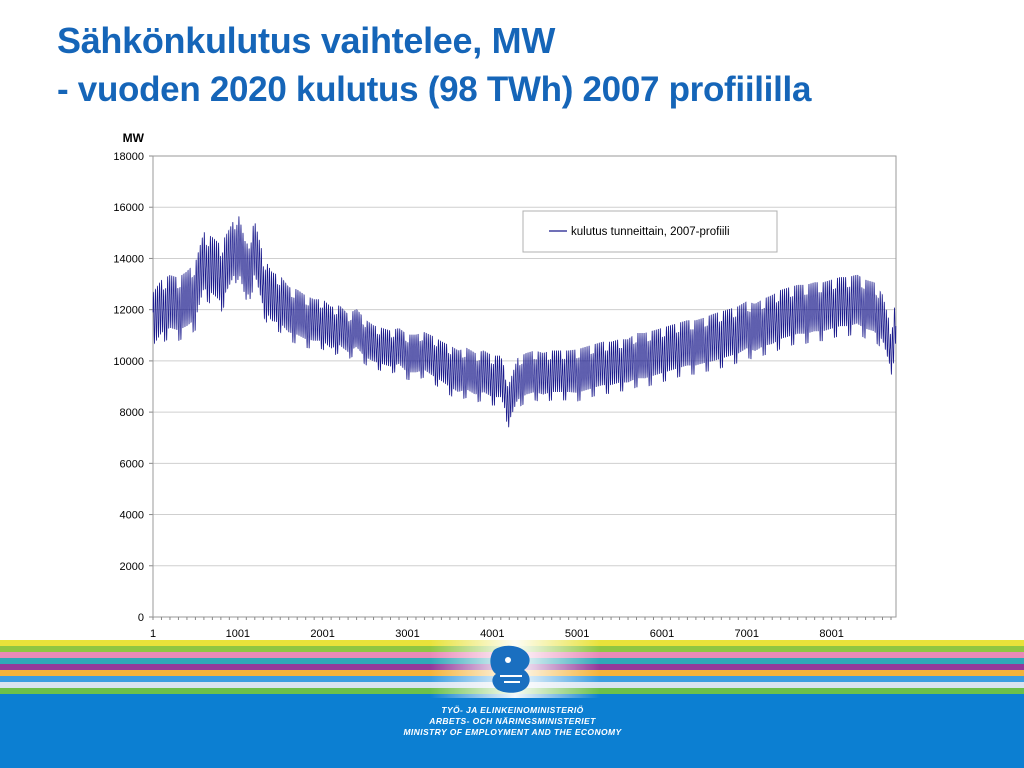  Describe the element at coordinates (128, 157) in the screenshot. I see `y-tick-label: 18000` at that location.